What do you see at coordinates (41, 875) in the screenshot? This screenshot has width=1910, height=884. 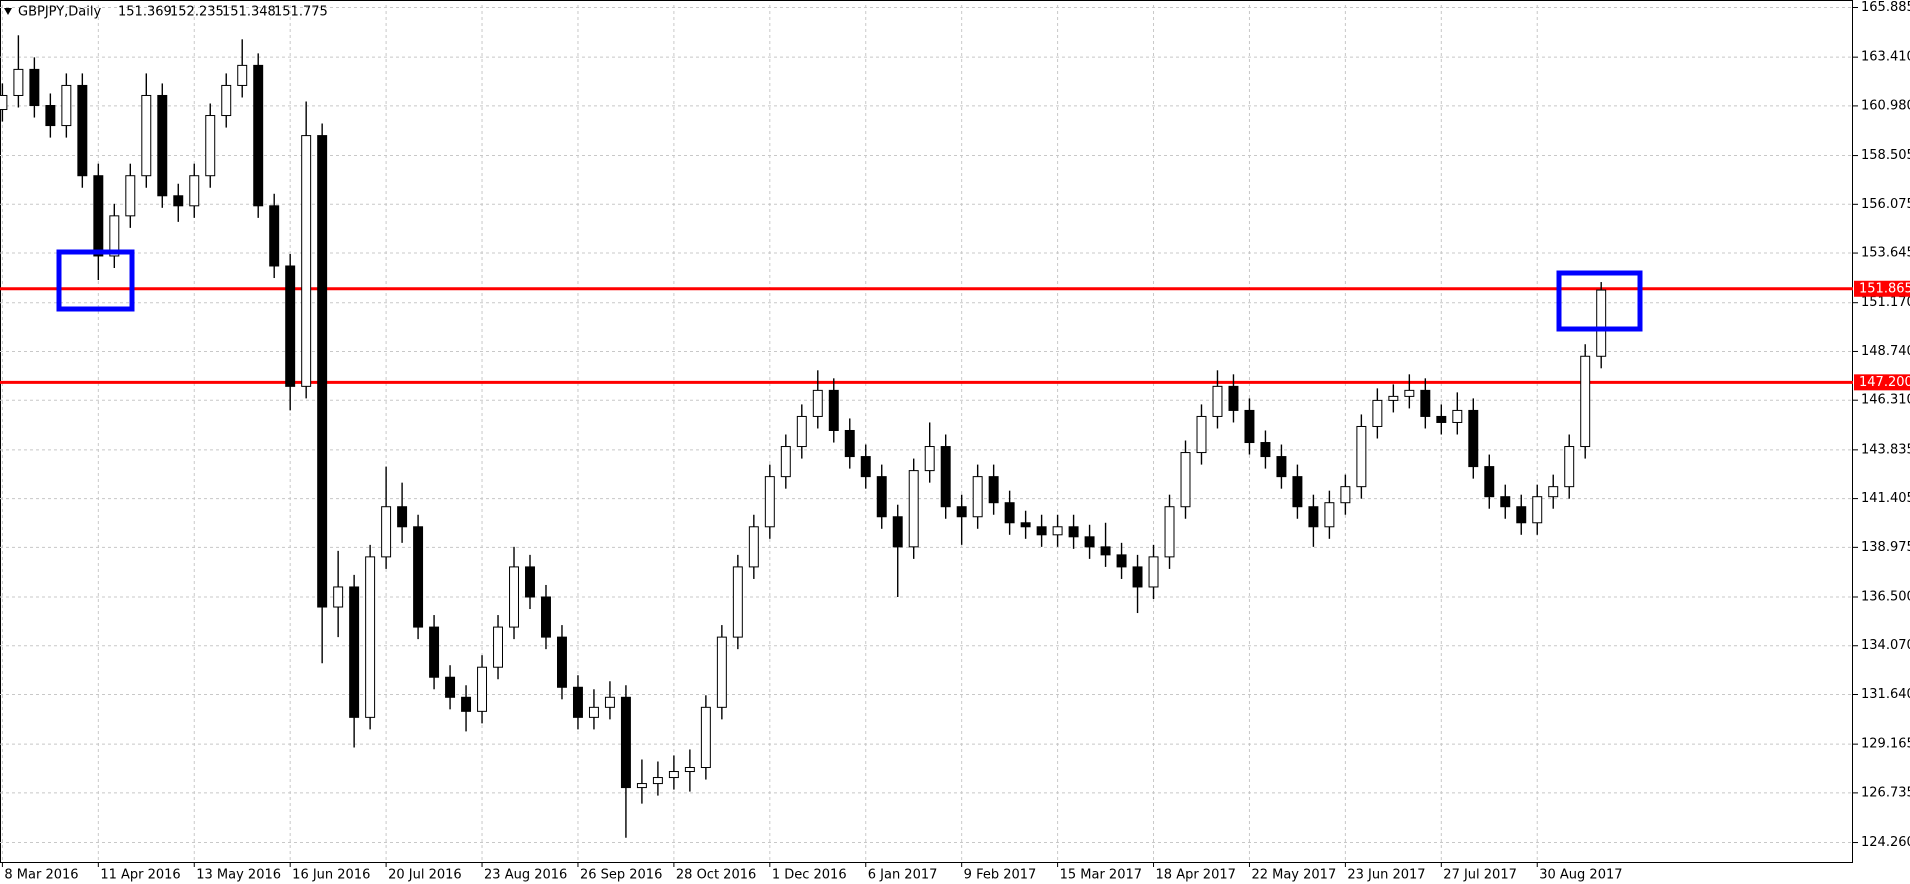 I see `x-tick-label: 8 Mar 2016` at bounding box center [41, 875].